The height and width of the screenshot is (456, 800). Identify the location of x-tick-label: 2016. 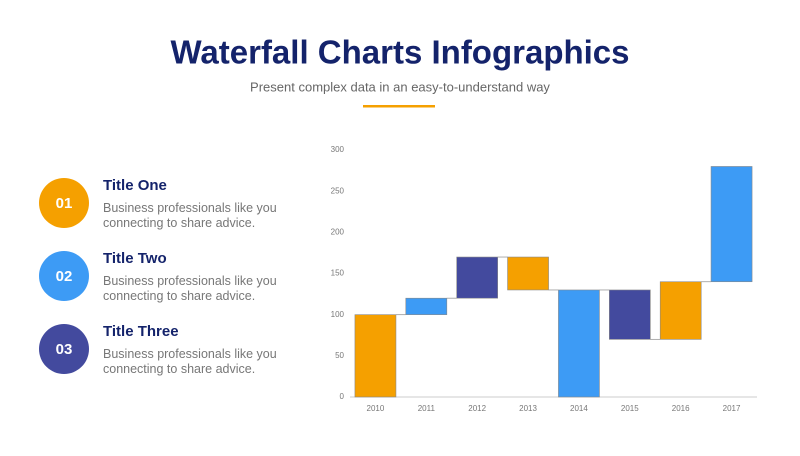
(681, 408).